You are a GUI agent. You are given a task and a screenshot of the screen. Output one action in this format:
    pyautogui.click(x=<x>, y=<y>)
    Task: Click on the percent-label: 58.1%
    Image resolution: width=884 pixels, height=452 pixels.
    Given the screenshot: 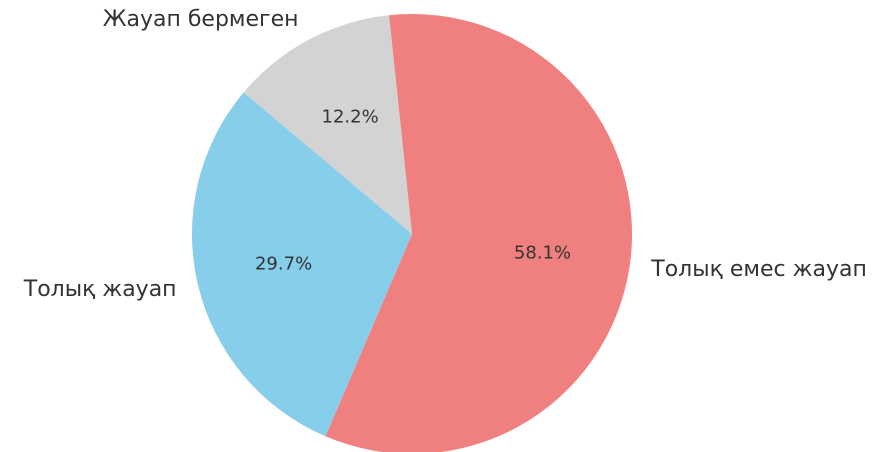 What is the action you would take?
    pyautogui.click(x=542, y=253)
    